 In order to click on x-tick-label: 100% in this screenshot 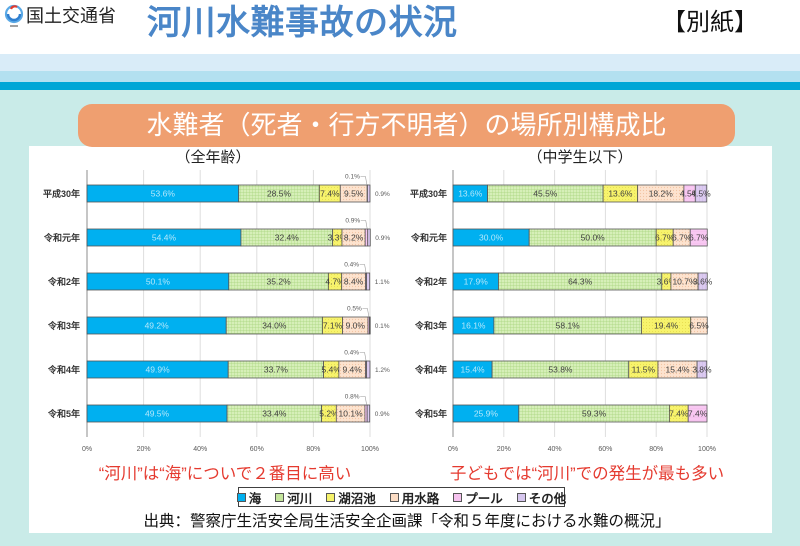, I will do `click(707, 449)`.